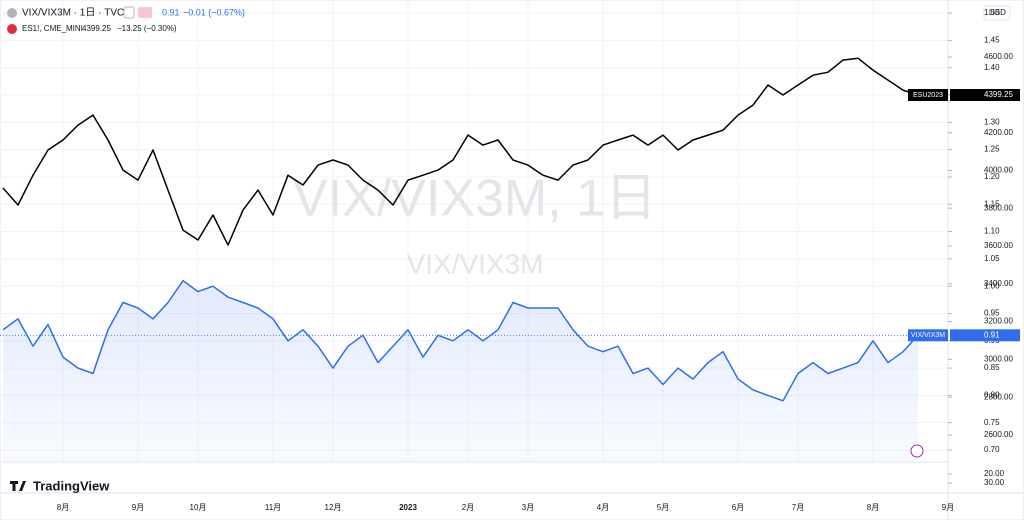 Image resolution: width=1024 pixels, height=520 pixels. What do you see at coordinates (18, 486) in the screenshot?
I see `brand-logo` at bounding box center [18, 486].